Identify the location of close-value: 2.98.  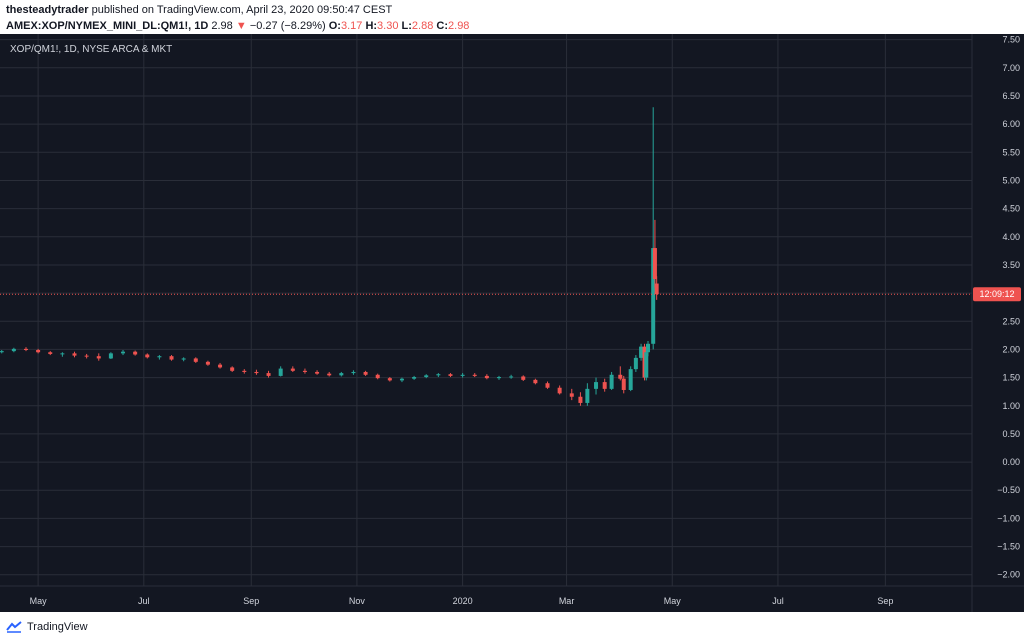
(459, 26).